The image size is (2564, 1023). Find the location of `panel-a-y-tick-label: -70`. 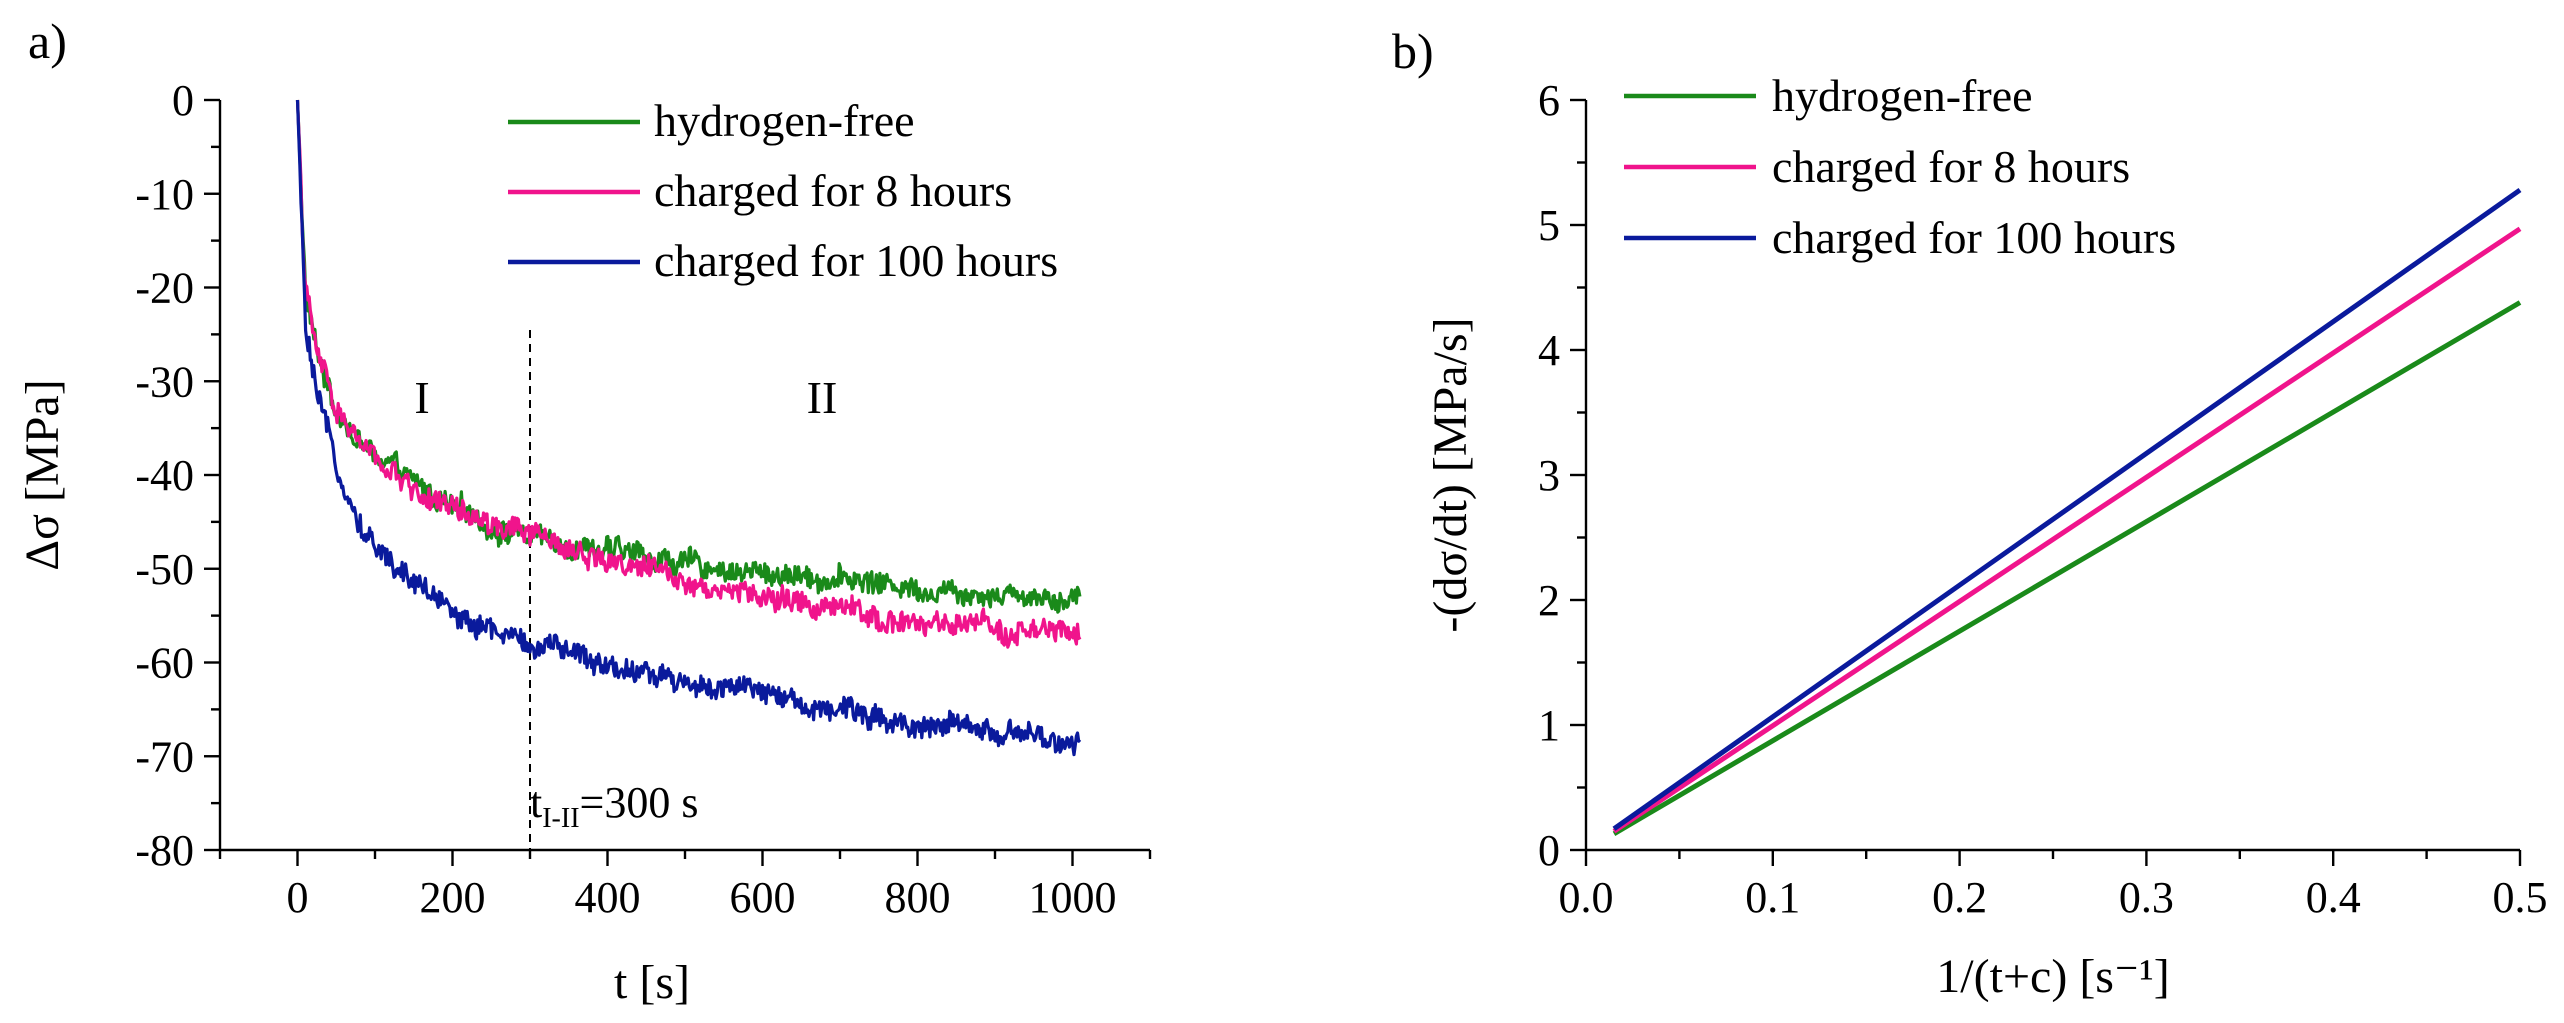

panel-a-y-tick-label: -70 is located at coordinates (164, 756).